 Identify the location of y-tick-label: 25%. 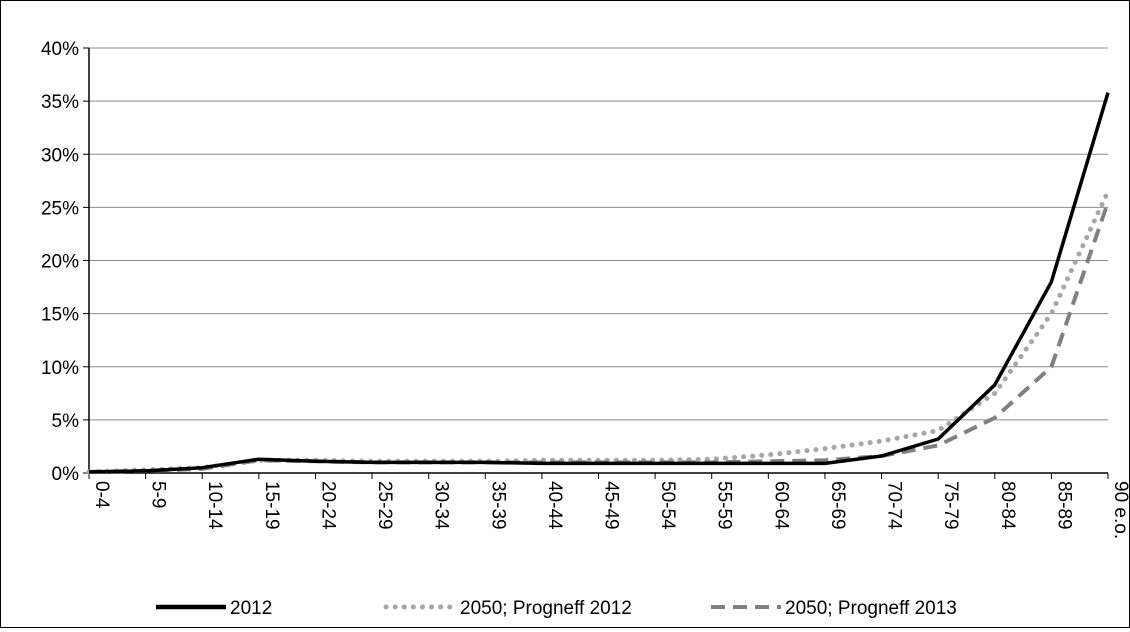
(60, 208).